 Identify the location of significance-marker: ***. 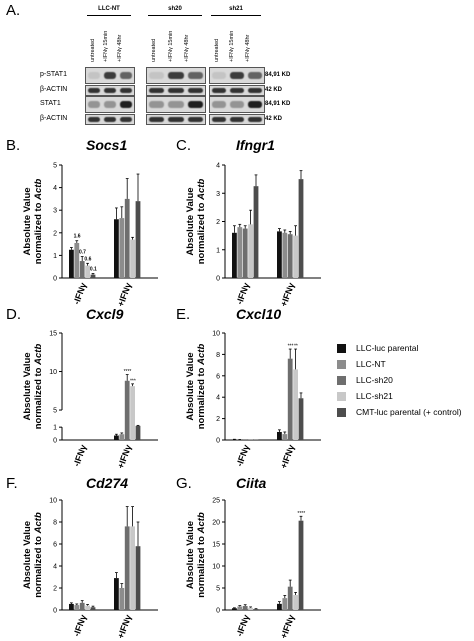
(133, 381).